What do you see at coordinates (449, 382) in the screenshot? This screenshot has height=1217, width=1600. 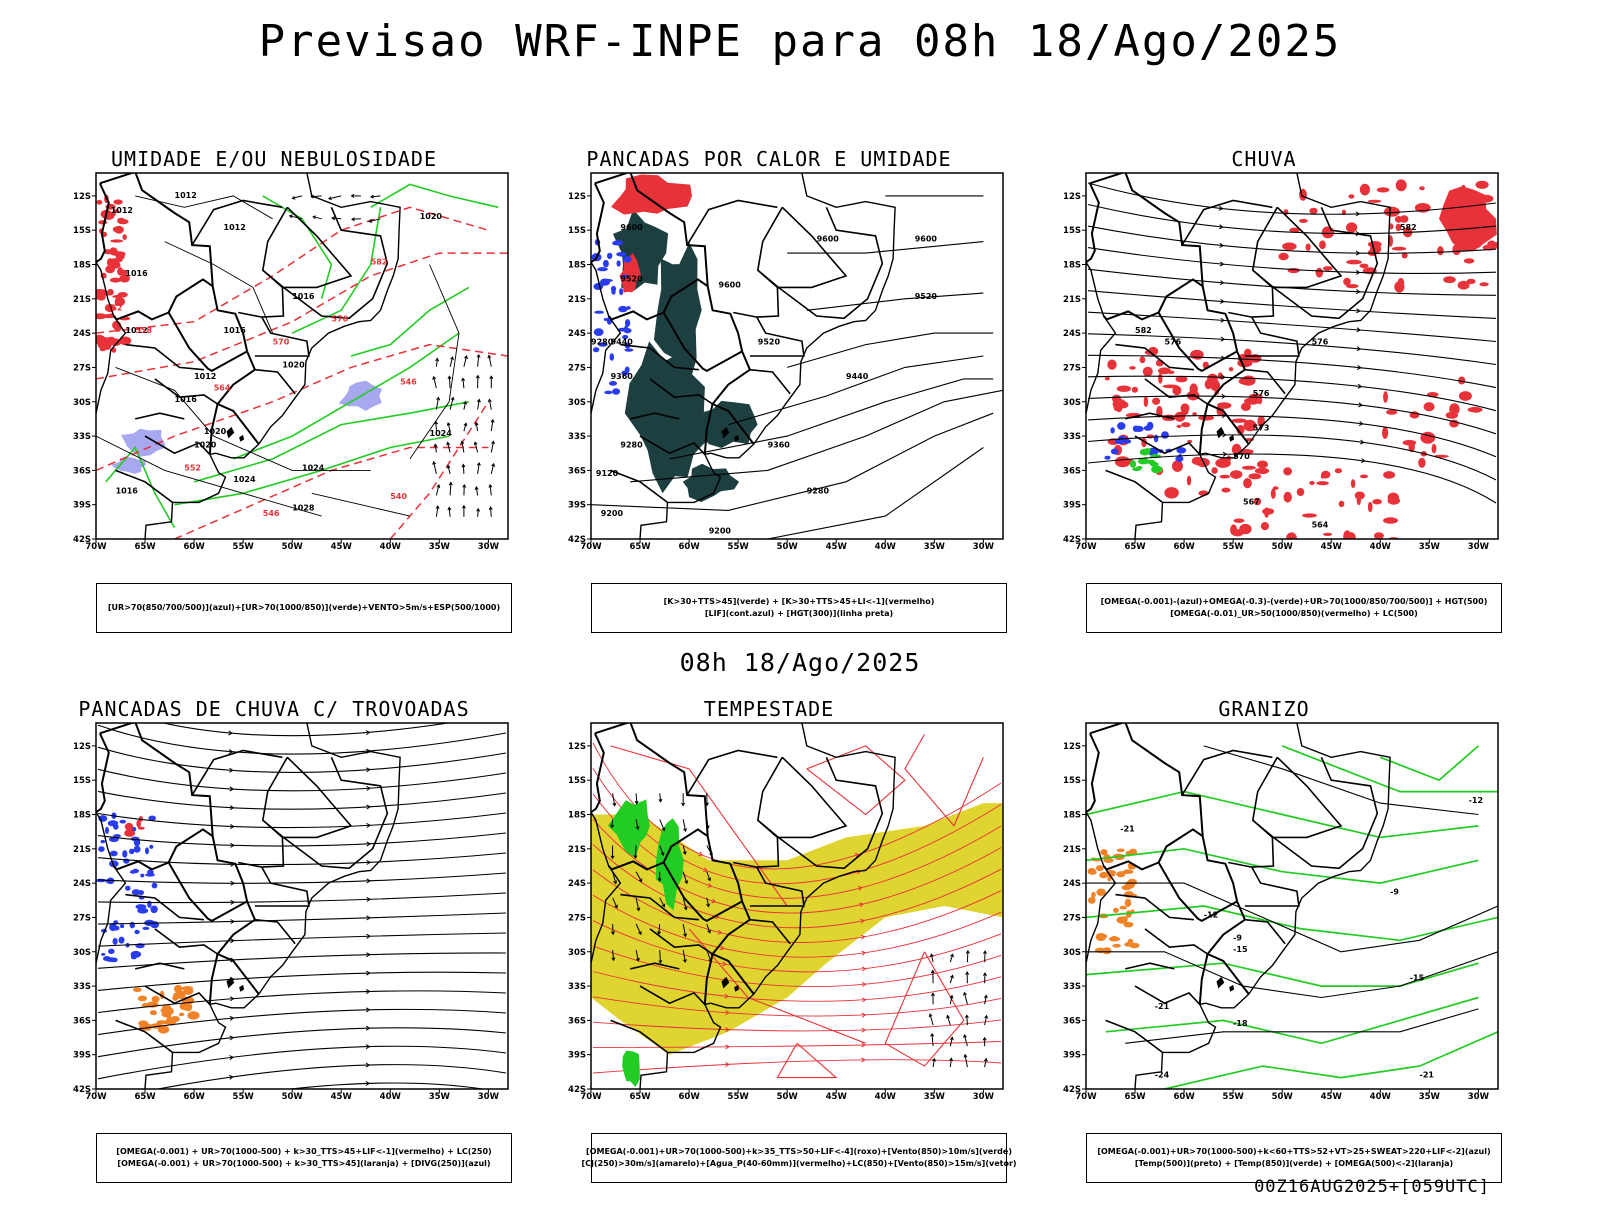 I see `wind-vector` at bounding box center [449, 382].